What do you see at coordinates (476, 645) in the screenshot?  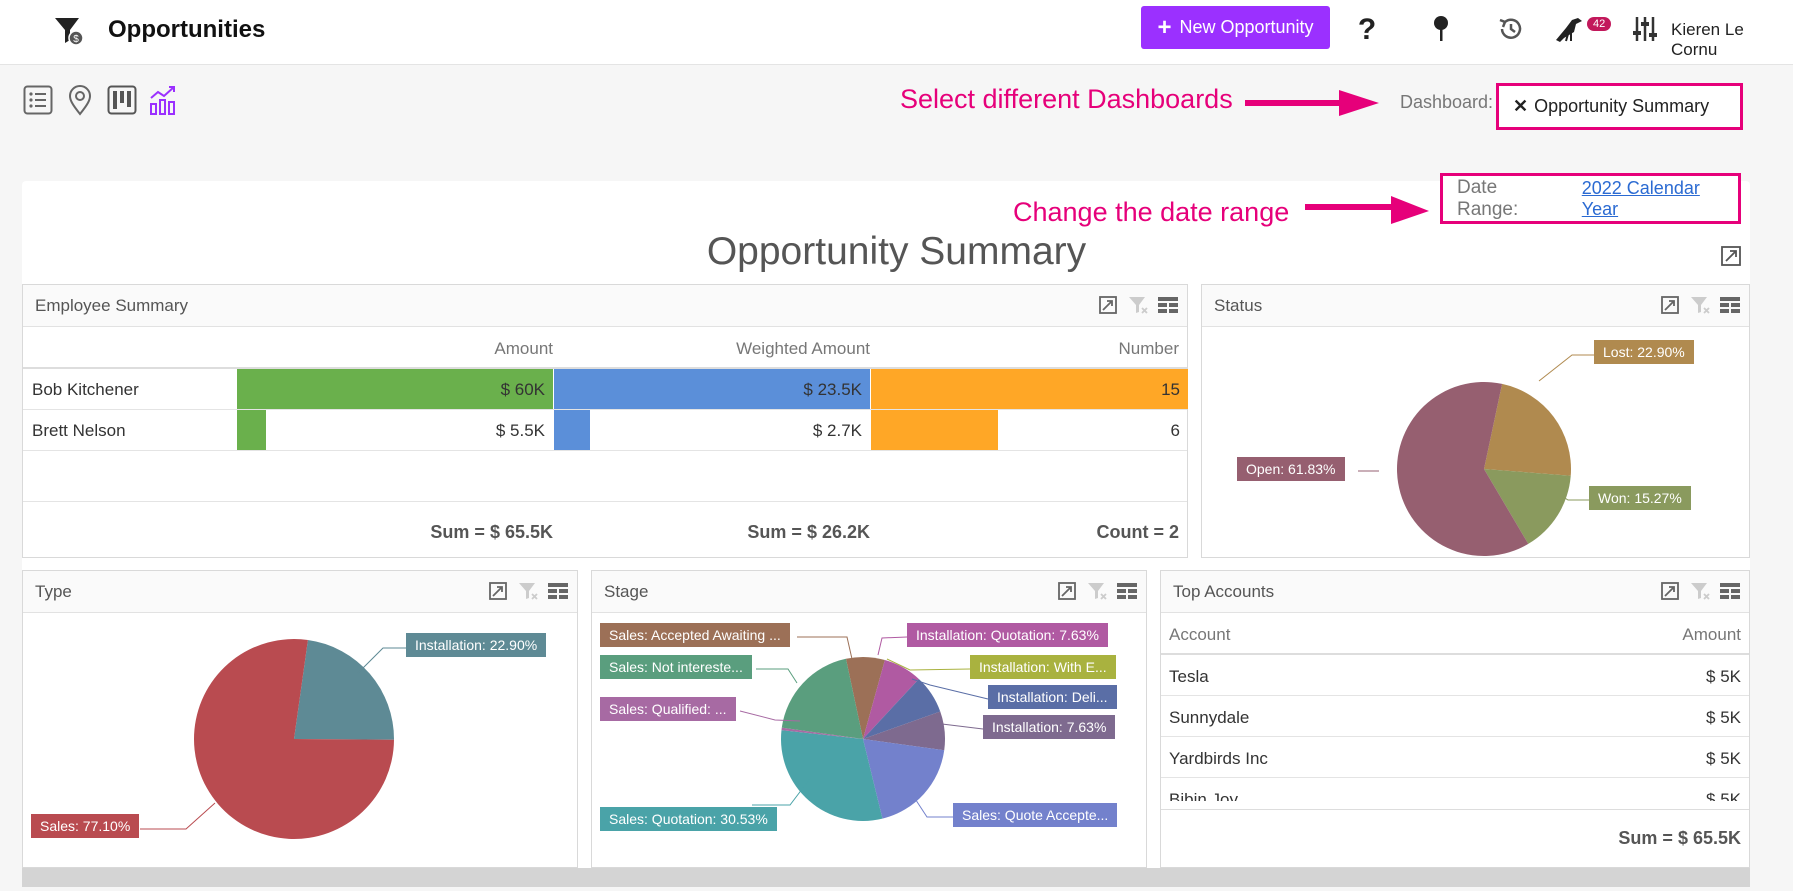 I see `pie-label: Installation: 22.90%` at bounding box center [476, 645].